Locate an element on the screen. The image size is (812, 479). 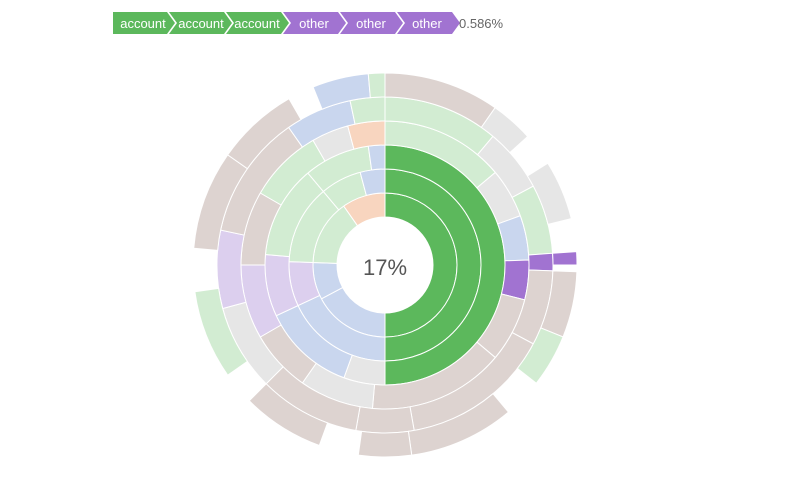
breadcrumb-step-1-shape is located at coordinates (144, 23).